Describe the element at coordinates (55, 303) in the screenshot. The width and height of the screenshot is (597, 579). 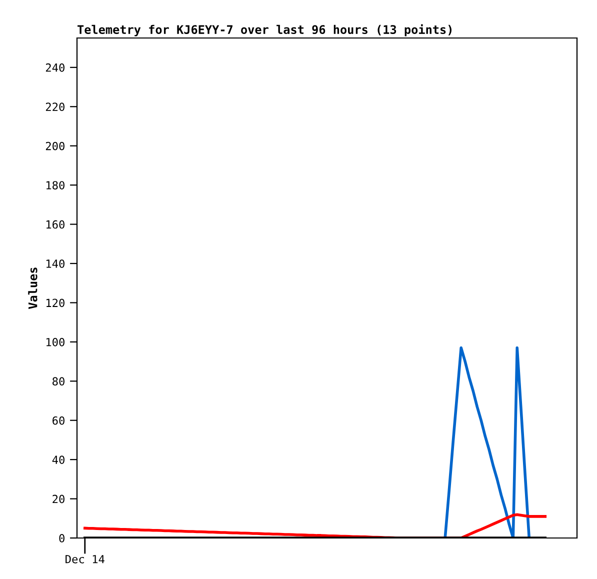
I see `y-tick-label: 120` at that location.